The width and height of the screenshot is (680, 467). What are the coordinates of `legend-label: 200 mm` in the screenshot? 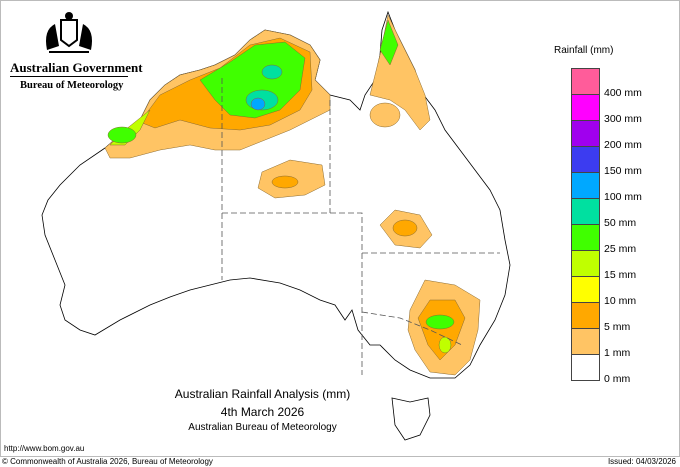 It's located at (623, 145).